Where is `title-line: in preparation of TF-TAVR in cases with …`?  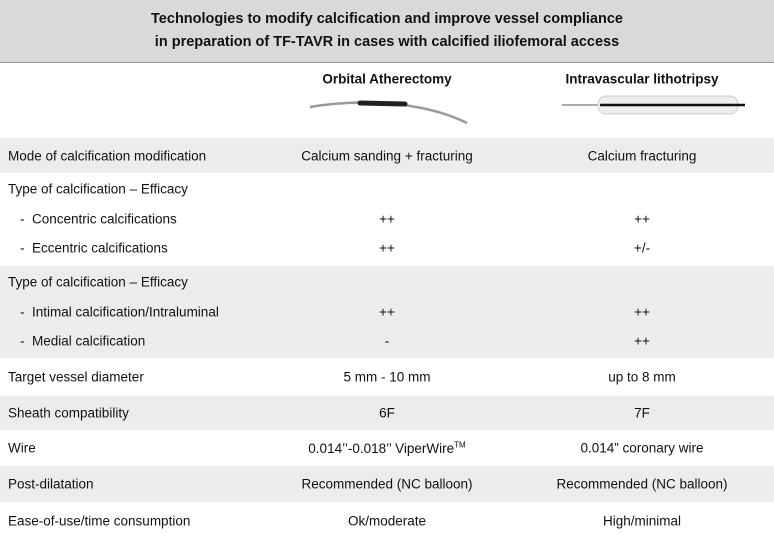 title-line: in preparation of TF-TAVR in cases with … is located at coordinates (387, 42).